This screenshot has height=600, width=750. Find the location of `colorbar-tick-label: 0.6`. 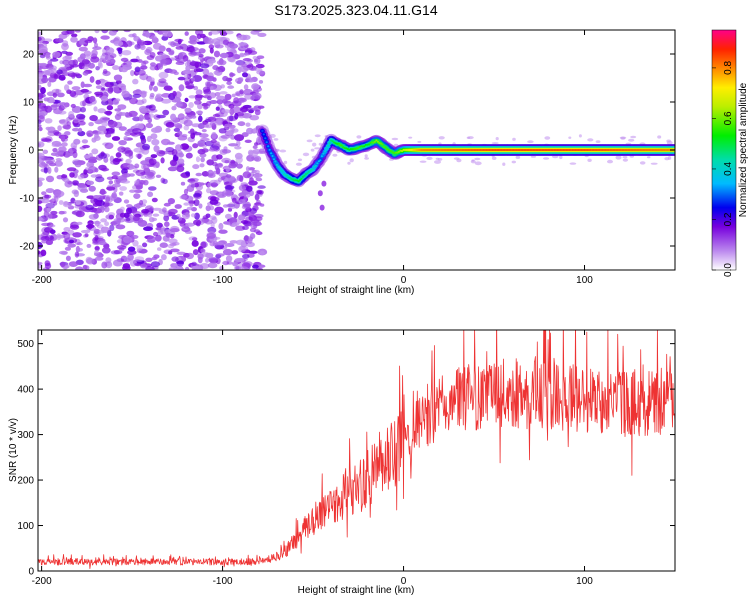

colorbar-tick-label: 0.6 is located at coordinates (728, 118).